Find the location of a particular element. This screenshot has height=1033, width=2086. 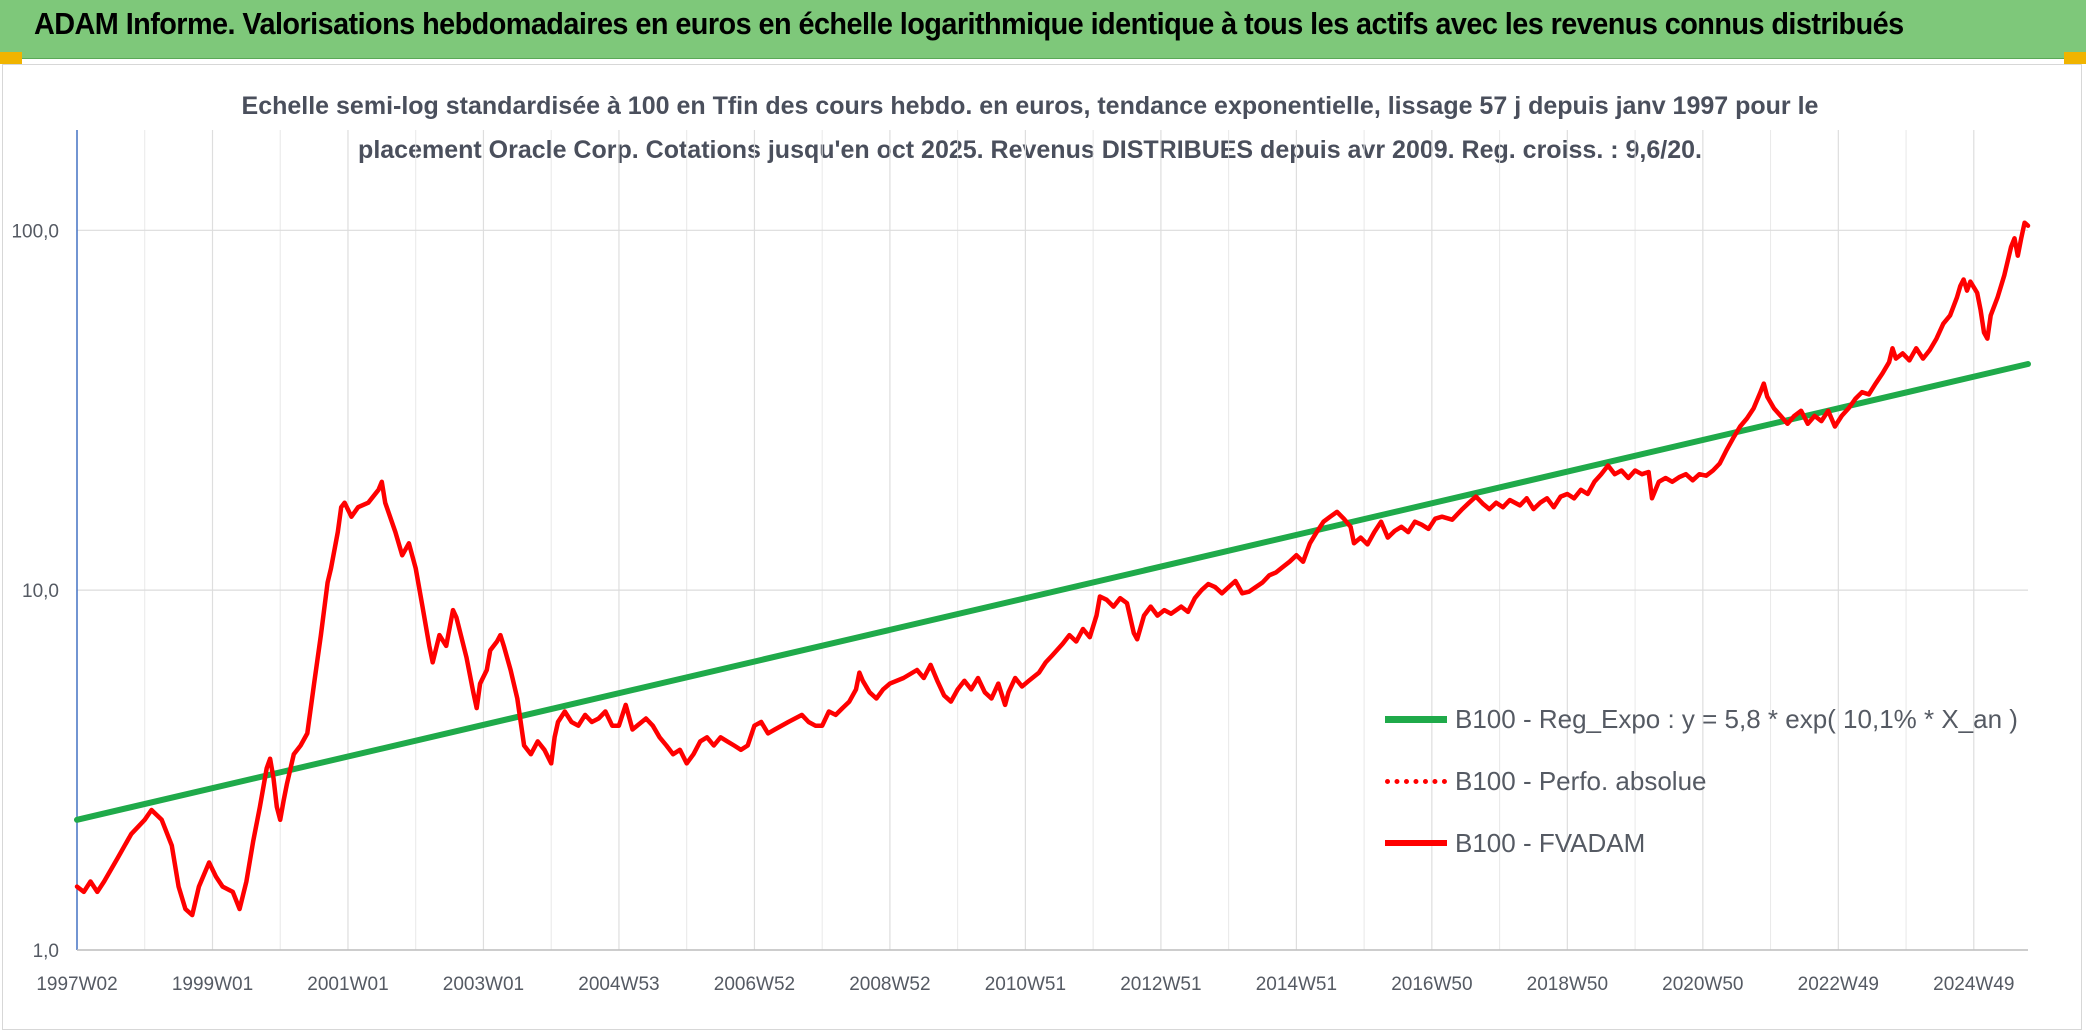

legend-swatch-regression is located at coordinates (1416, 719).